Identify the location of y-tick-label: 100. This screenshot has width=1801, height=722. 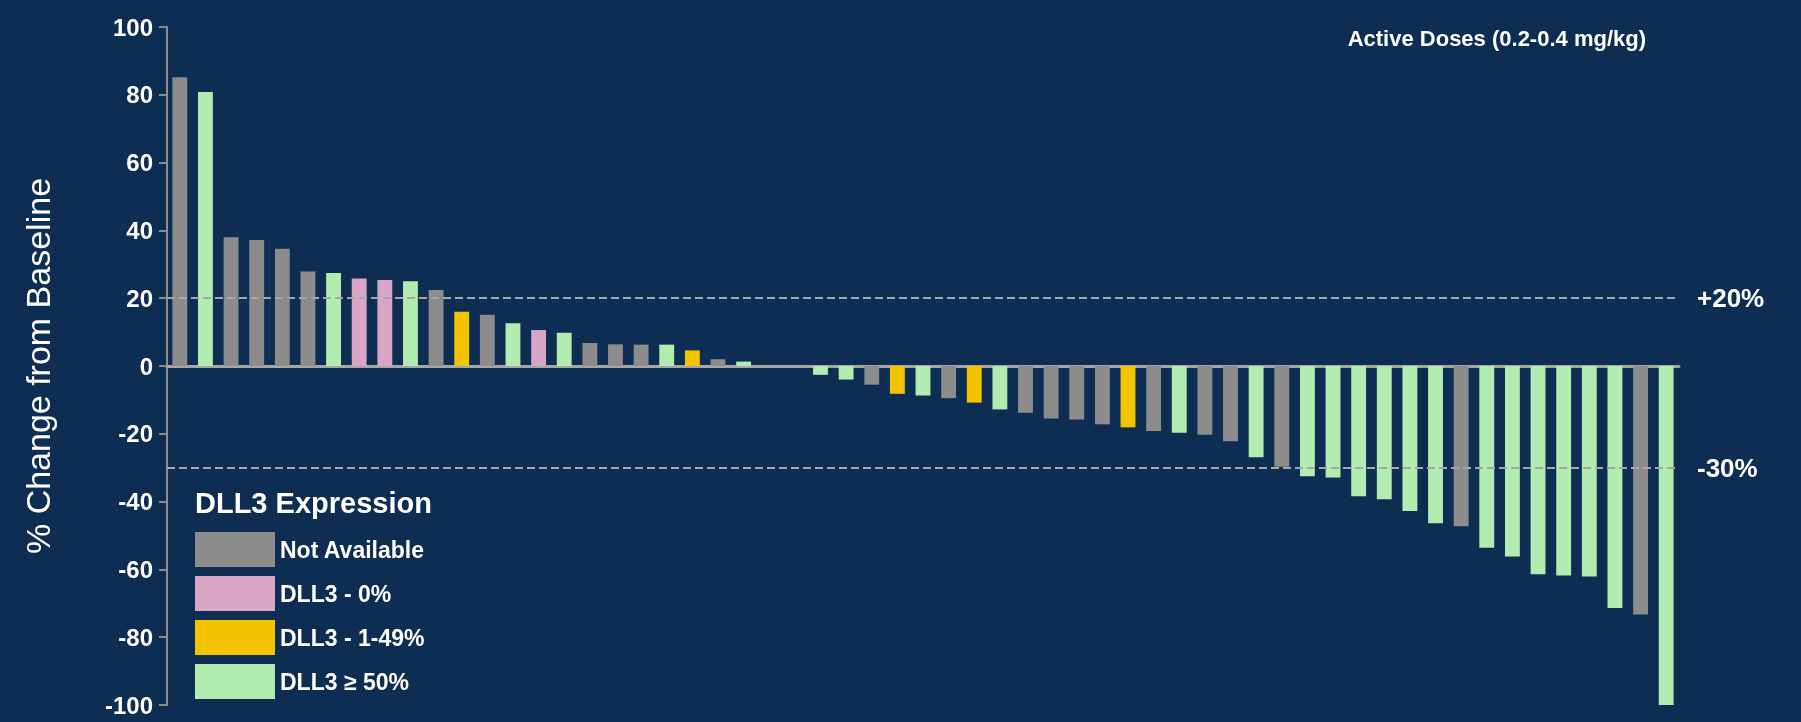
(132, 27).